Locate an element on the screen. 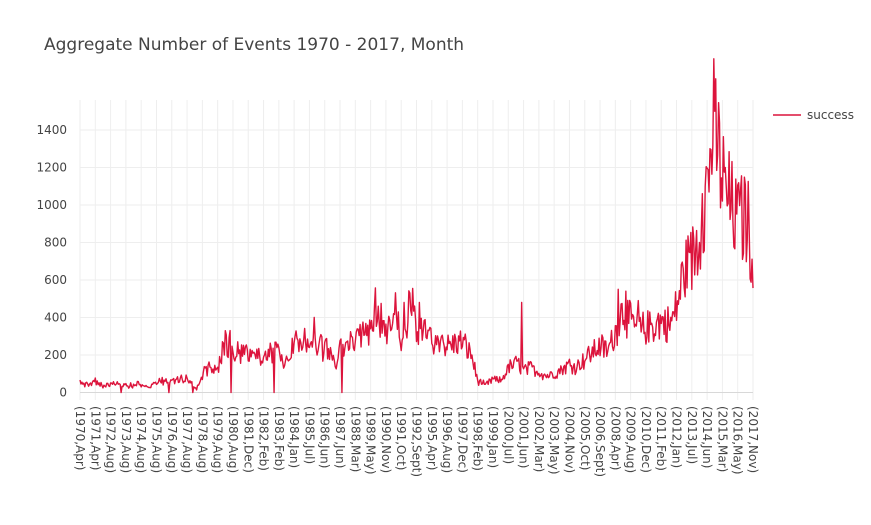 Image resolution: width=871 pixels, height=525 pixels. x-tick-label: (1970,Apr) is located at coordinates (80, 438).